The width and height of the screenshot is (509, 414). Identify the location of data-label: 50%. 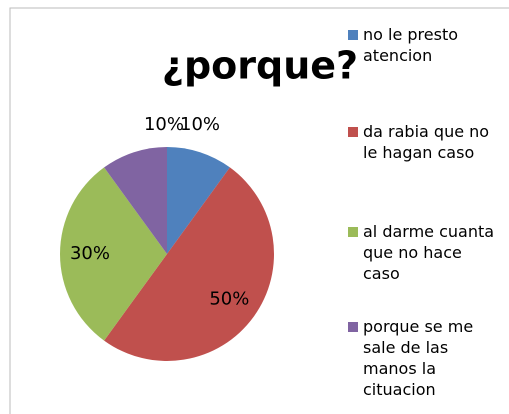
(229, 298).